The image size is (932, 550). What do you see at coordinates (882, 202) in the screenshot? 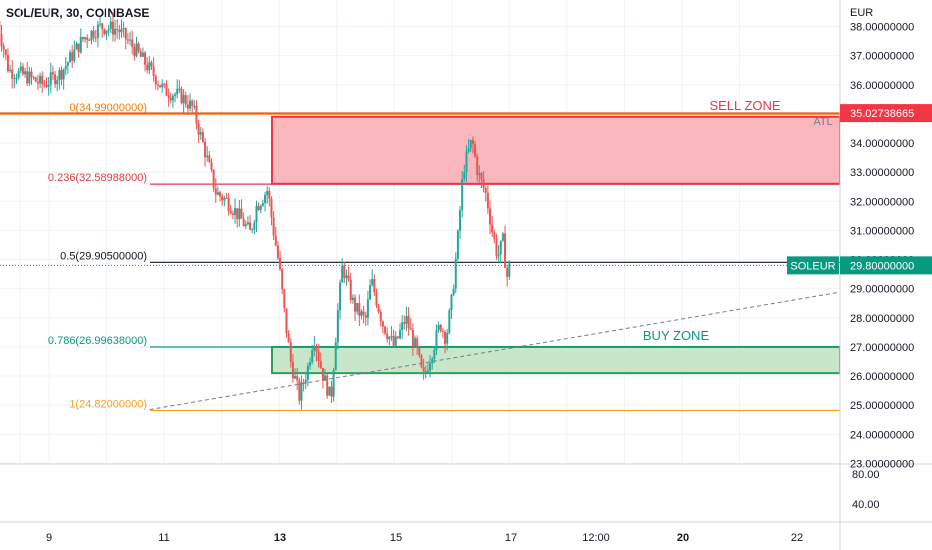
I see `price-tick-label: 32.00000000` at bounding box center [882, 202].